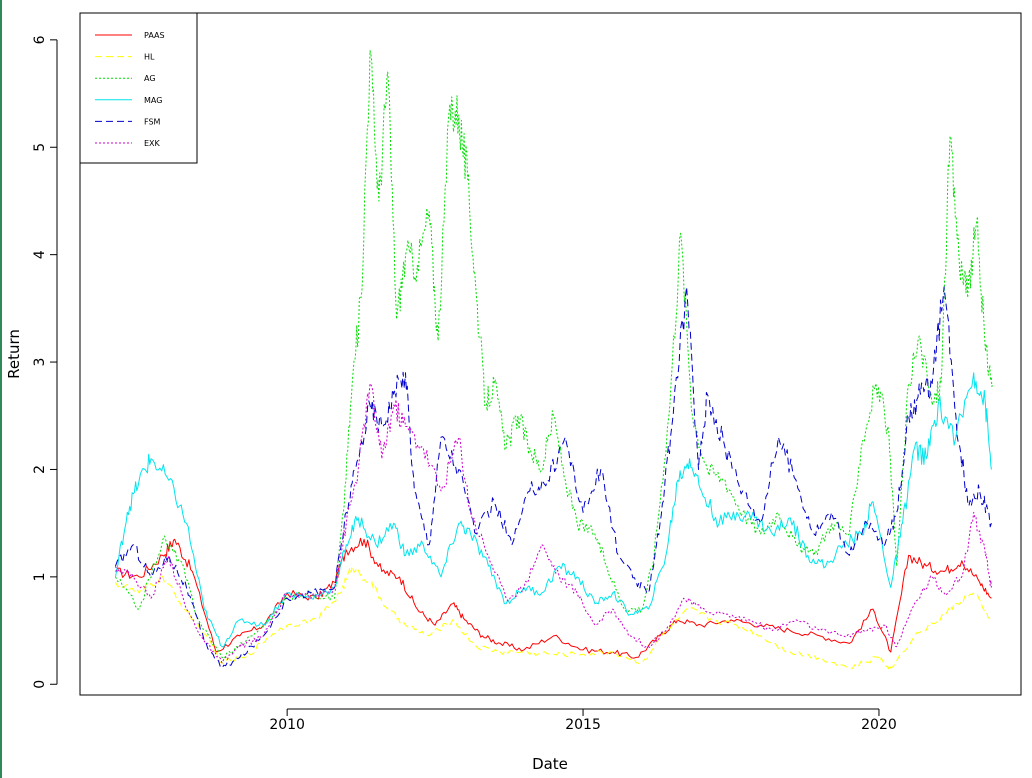 This screenshot has height=778, width=1032. I want to click on x-axis-title: Date, so click(550, 764).